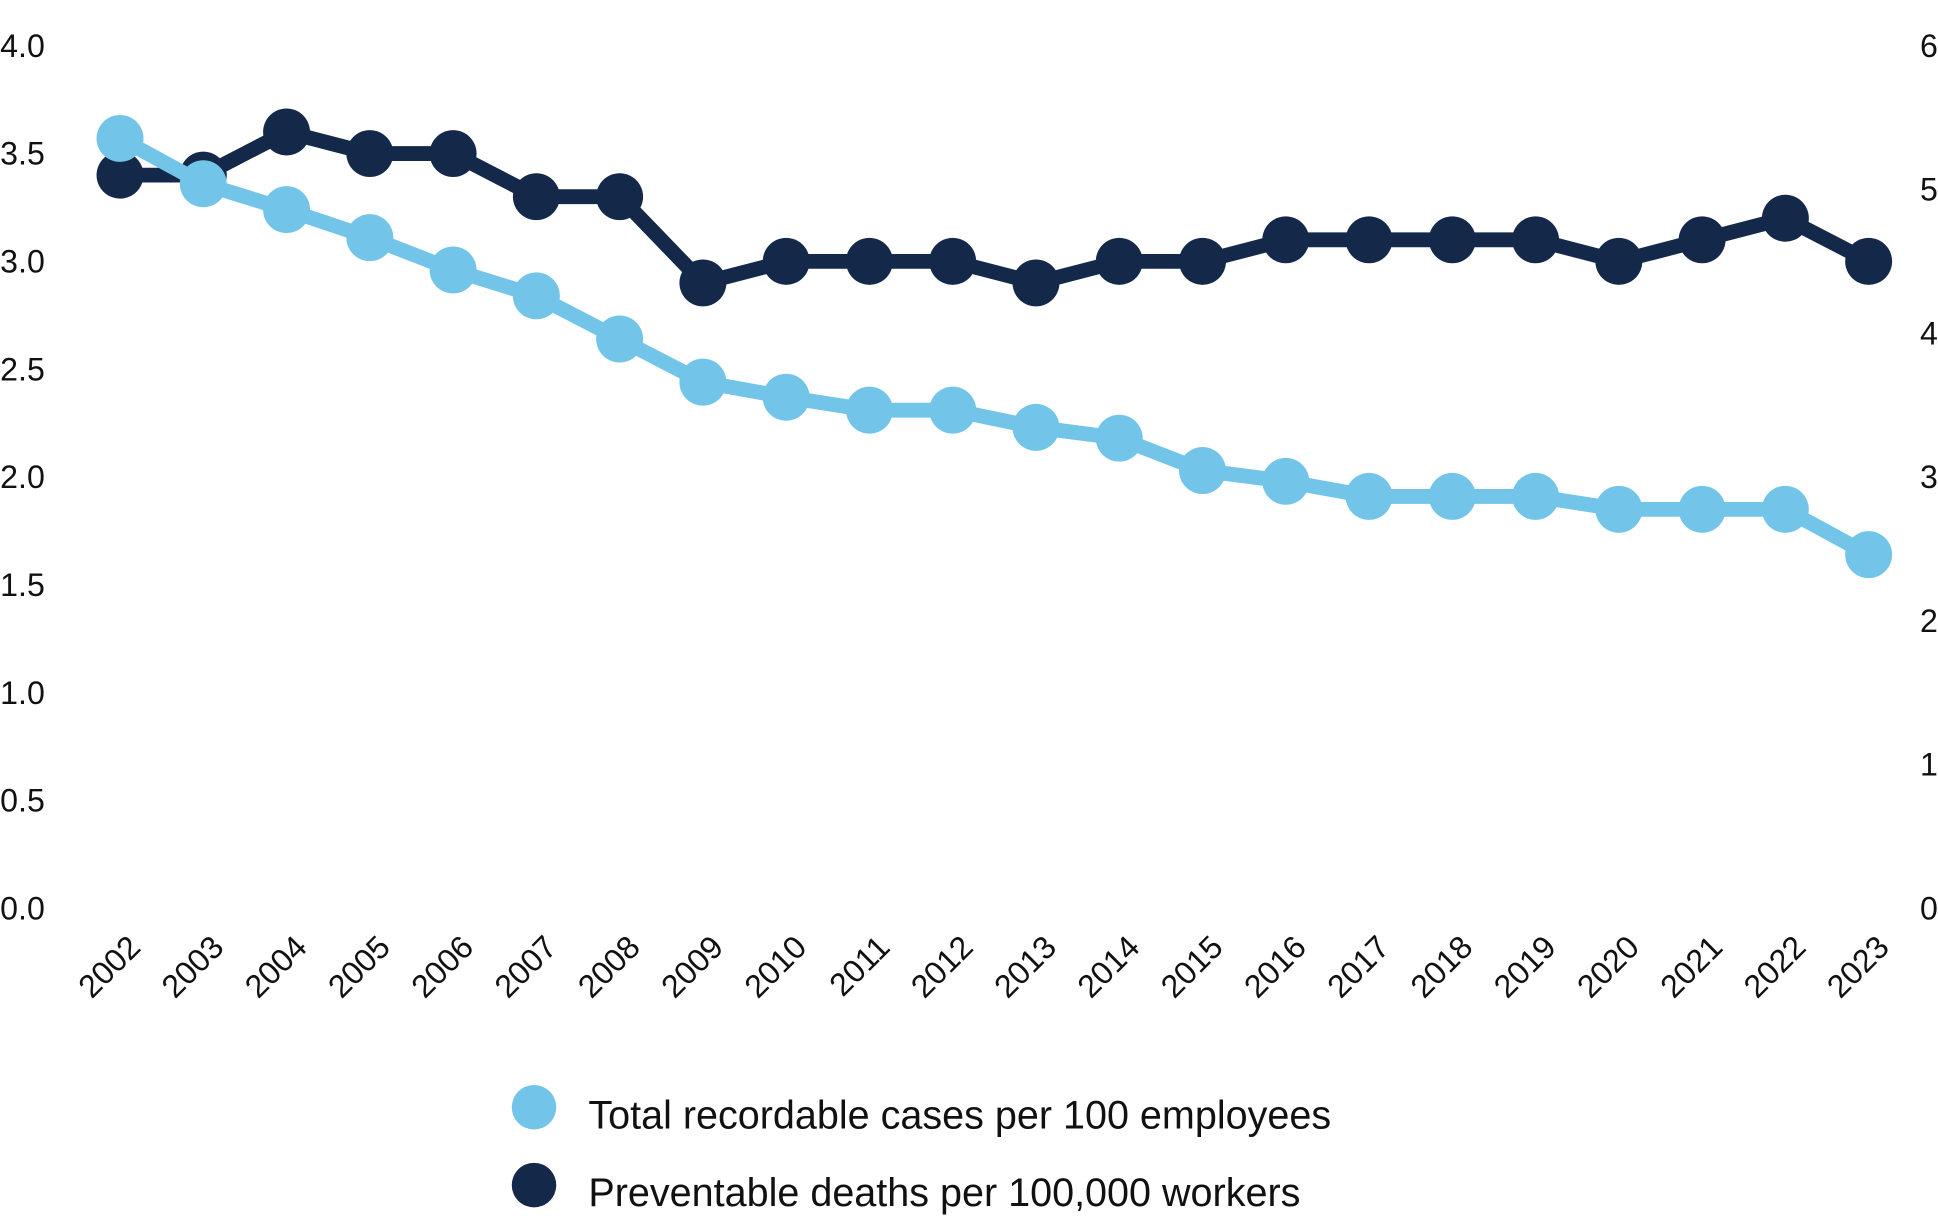  What do you see at coordinates (1929, 908) in the screenshot?
I see `right-tick-label: 0` at bounding box center [1929, 908].